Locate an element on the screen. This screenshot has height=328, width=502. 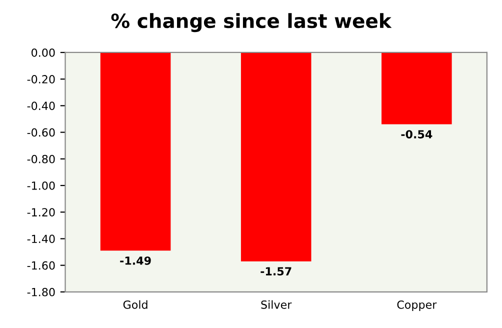
y-tick-label: -0.40 is located at coordinates (41, 106).